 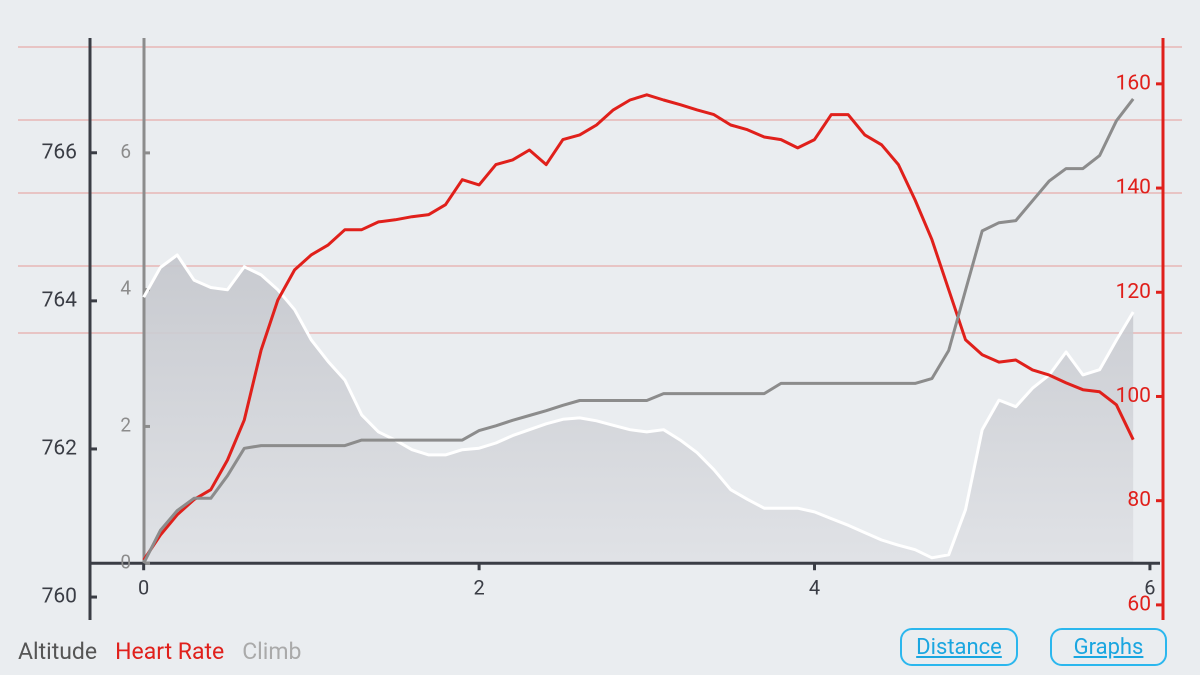 I want to click on y-tick-label: 762, so click(x=60, y=449).